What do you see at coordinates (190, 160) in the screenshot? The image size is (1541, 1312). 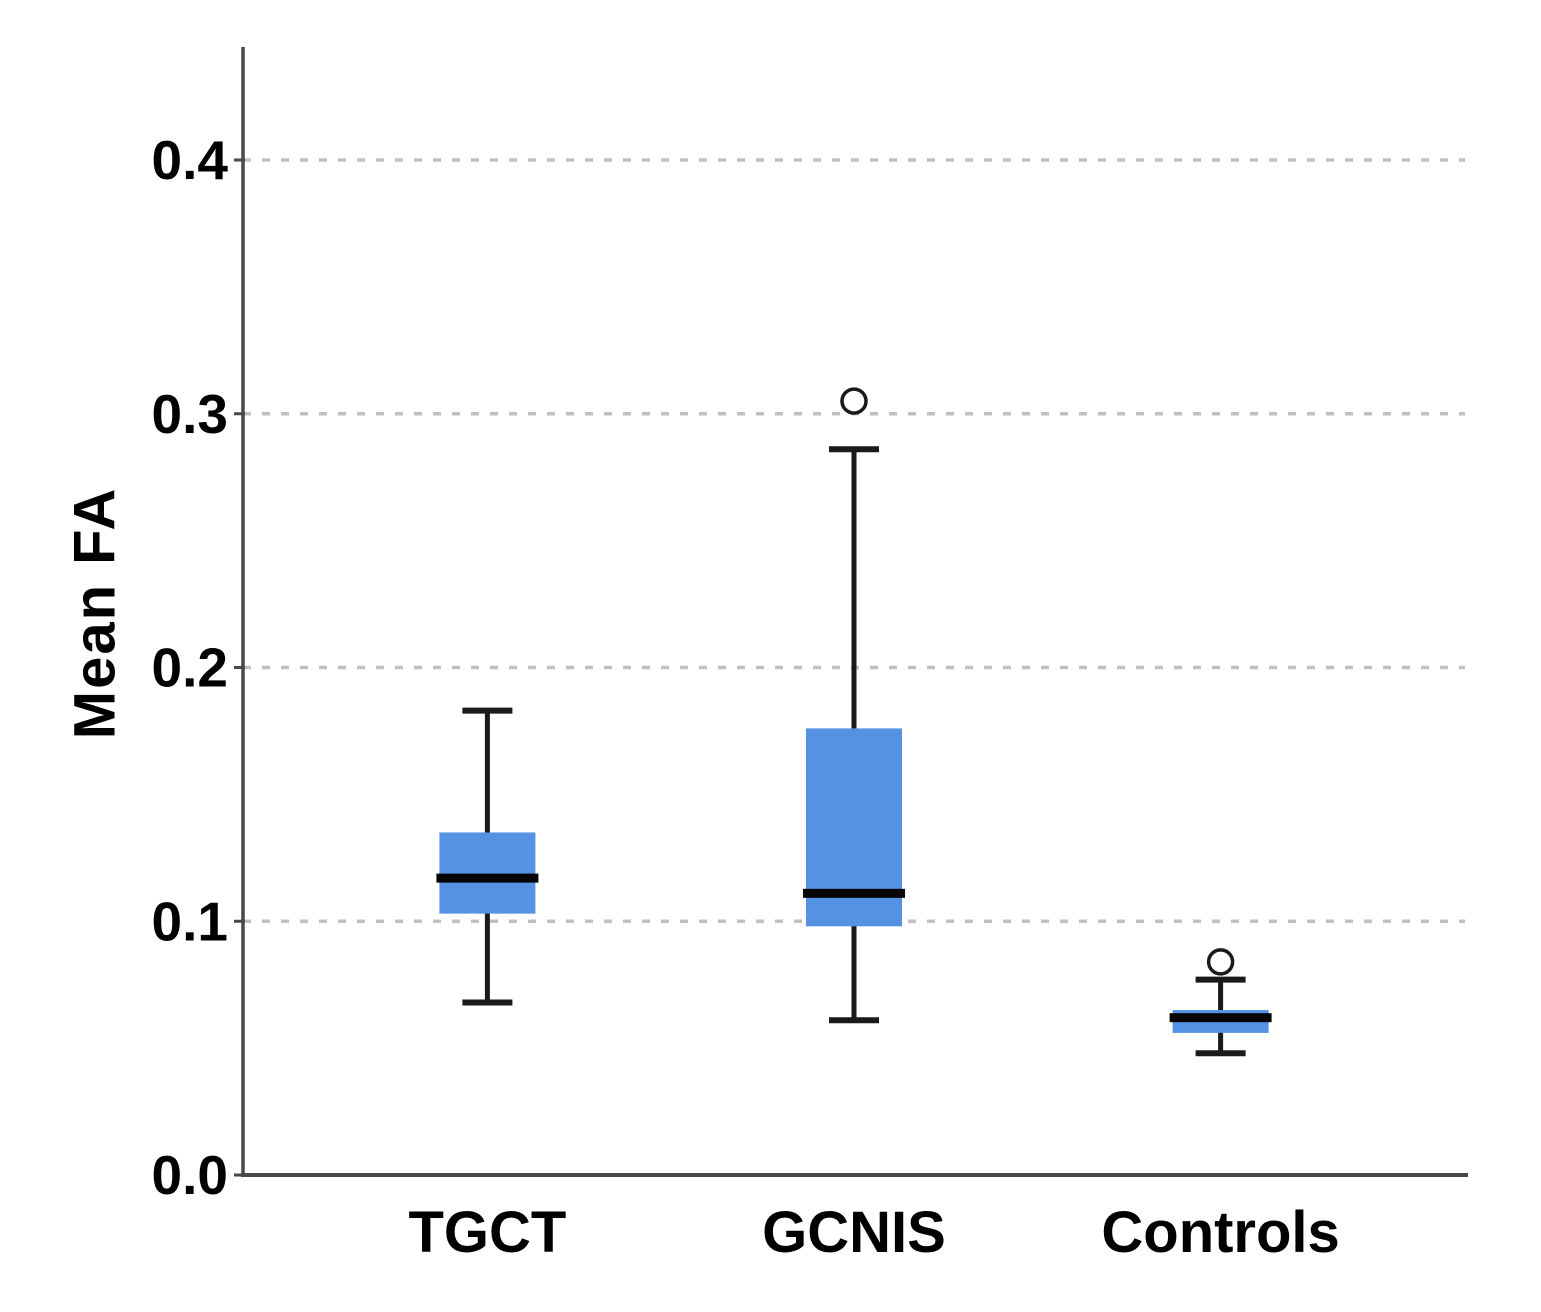 I see `y-tick-label: 0.4` at bounding box center [190, 160].